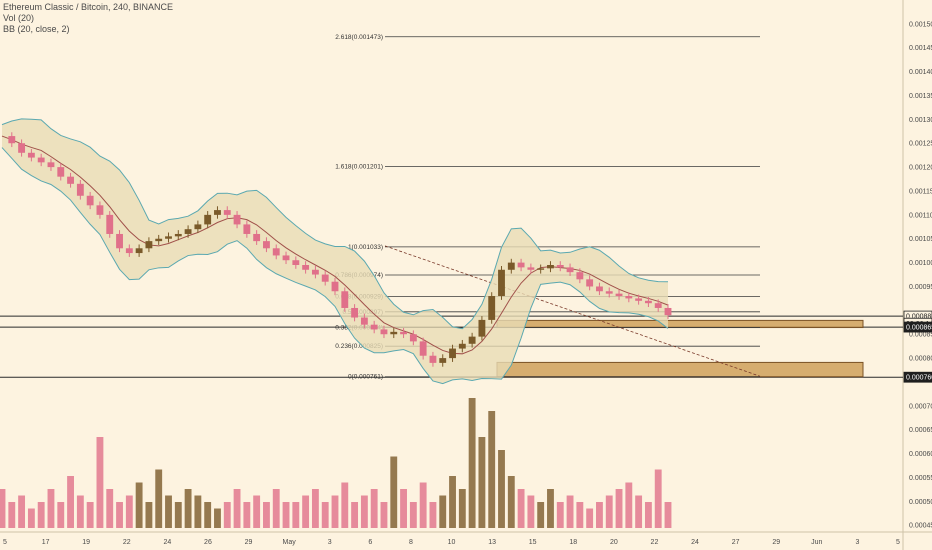 The image size is (932, 550). Describe the element at coordinates (920, 72) in the screenshot. I see `y-tick-label: 0.001400` at that location.